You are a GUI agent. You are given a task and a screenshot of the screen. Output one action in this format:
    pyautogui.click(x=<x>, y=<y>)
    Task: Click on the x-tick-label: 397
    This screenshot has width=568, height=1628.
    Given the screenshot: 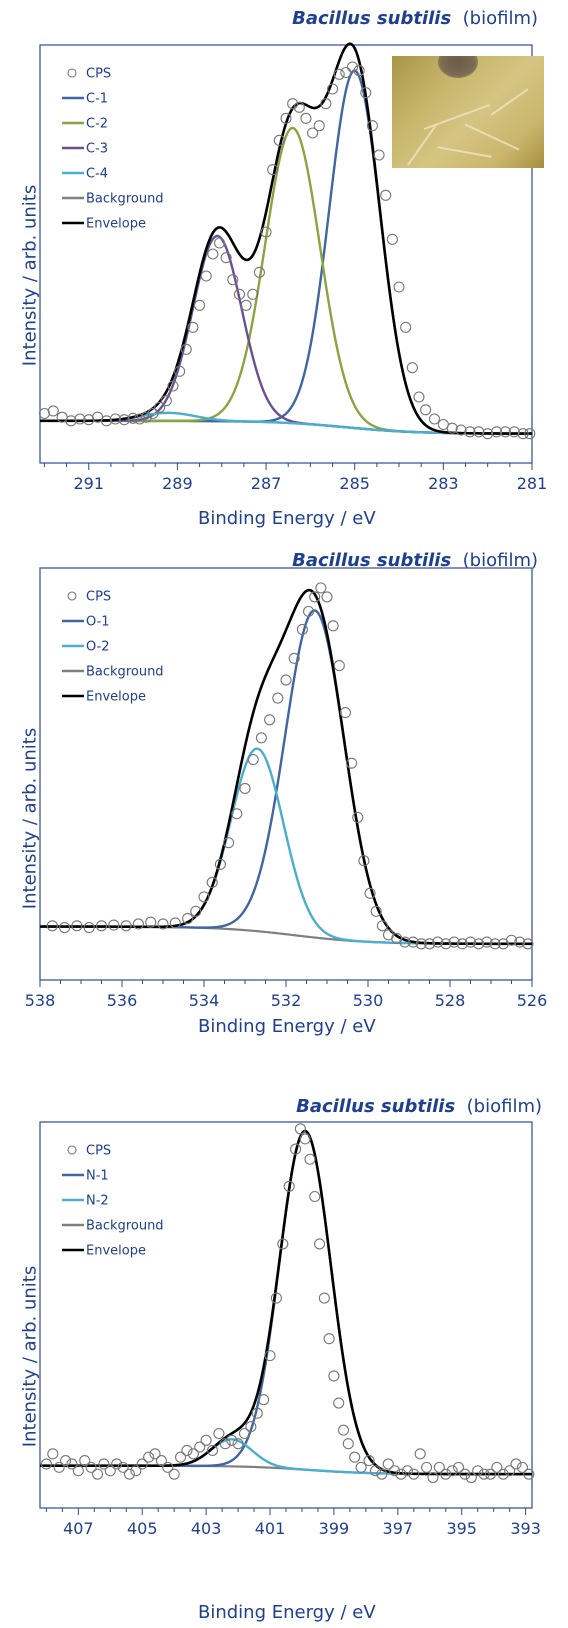 What is the action you would take?
    pyautogui.click(x=398, y=1528)
    